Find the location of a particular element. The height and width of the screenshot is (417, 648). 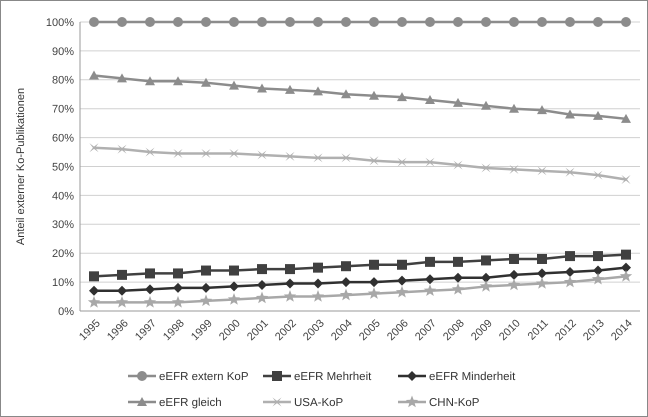

legend-label: eEFR extern KoP is located at coordinates (204, 377).